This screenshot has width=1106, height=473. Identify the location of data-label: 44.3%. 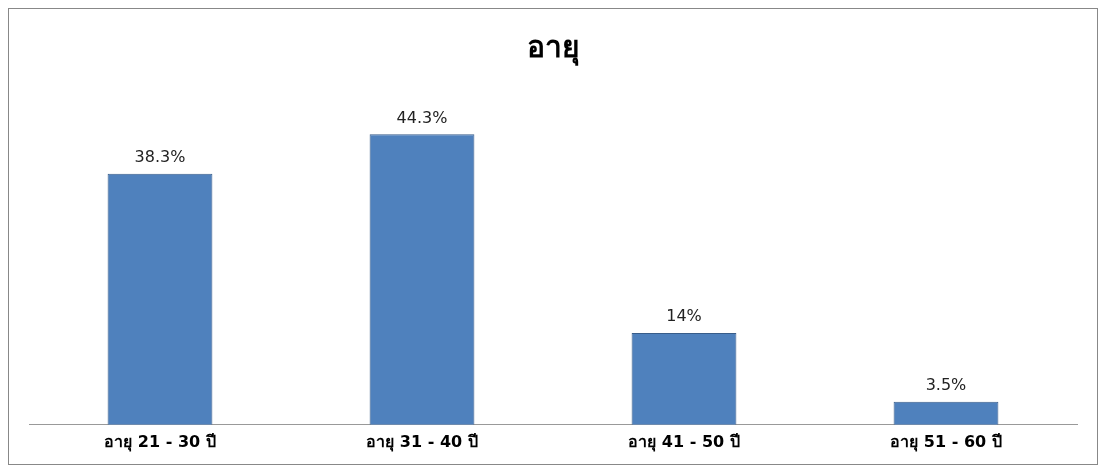
(422, 117).